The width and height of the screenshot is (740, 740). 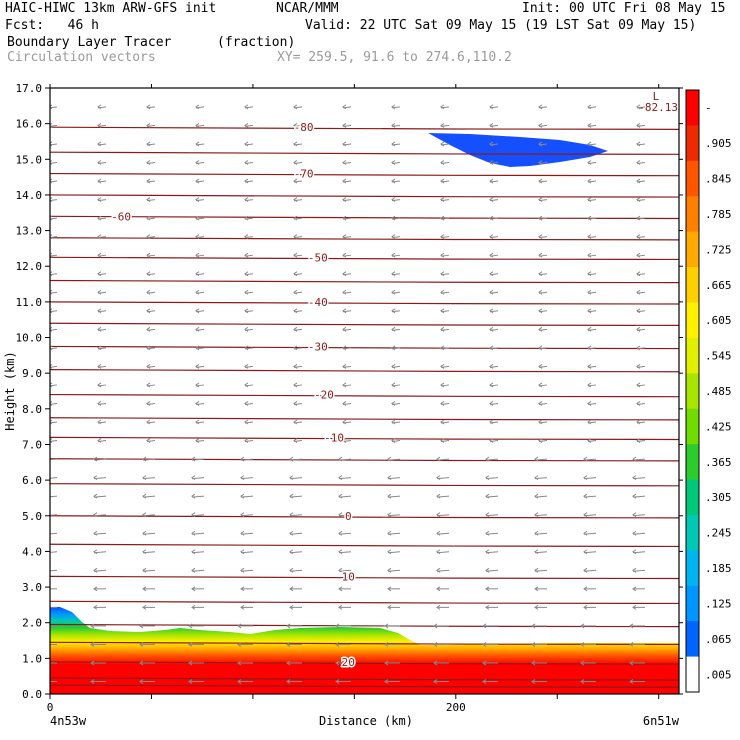 I want to click on y-tick-label: 1.0, so click(x=32, y=658).